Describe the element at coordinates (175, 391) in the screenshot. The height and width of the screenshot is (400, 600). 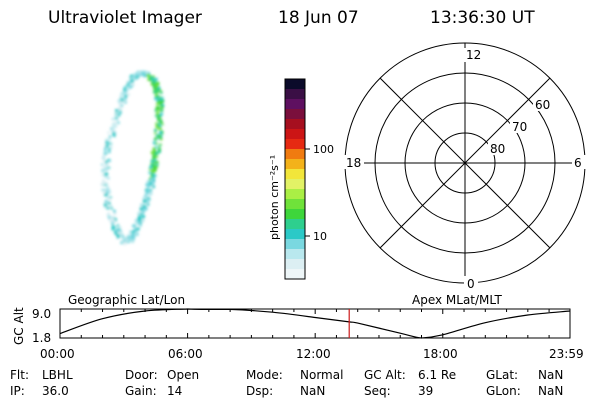
I see `status-value: 14` at that location.